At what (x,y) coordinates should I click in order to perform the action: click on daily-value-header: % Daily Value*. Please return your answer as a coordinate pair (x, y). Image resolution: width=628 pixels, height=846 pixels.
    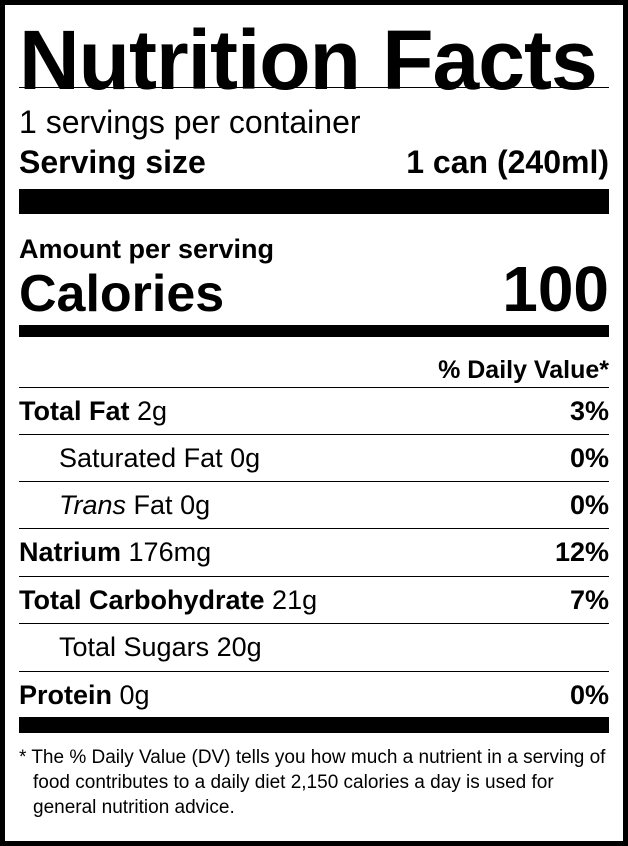
    Looking at the image, I should click on (523, 370).